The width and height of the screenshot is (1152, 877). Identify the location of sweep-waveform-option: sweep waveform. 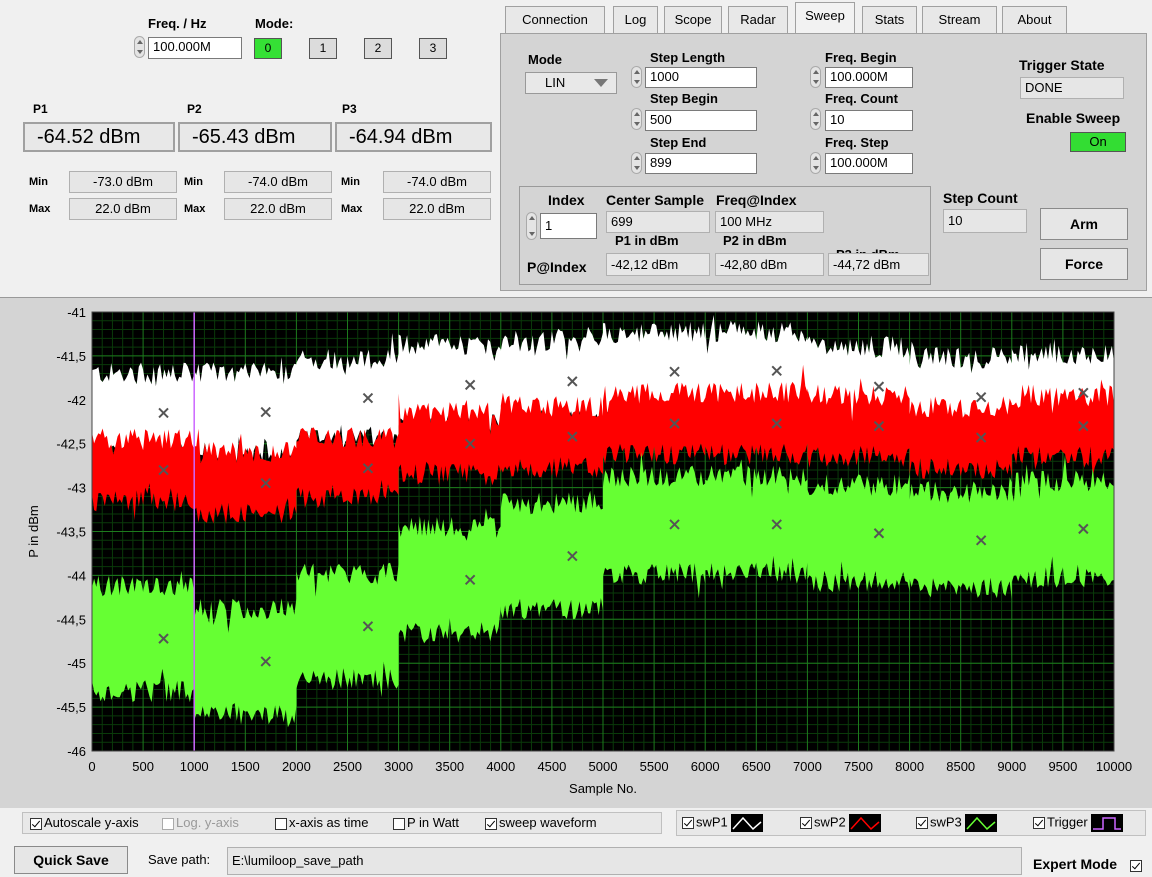
(541, 822).